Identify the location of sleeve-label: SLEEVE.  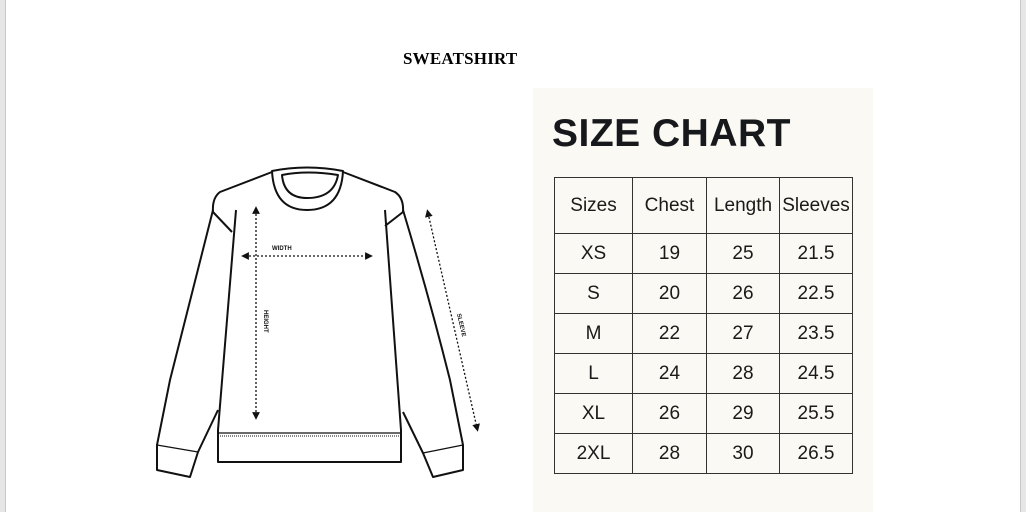
(460, 325).